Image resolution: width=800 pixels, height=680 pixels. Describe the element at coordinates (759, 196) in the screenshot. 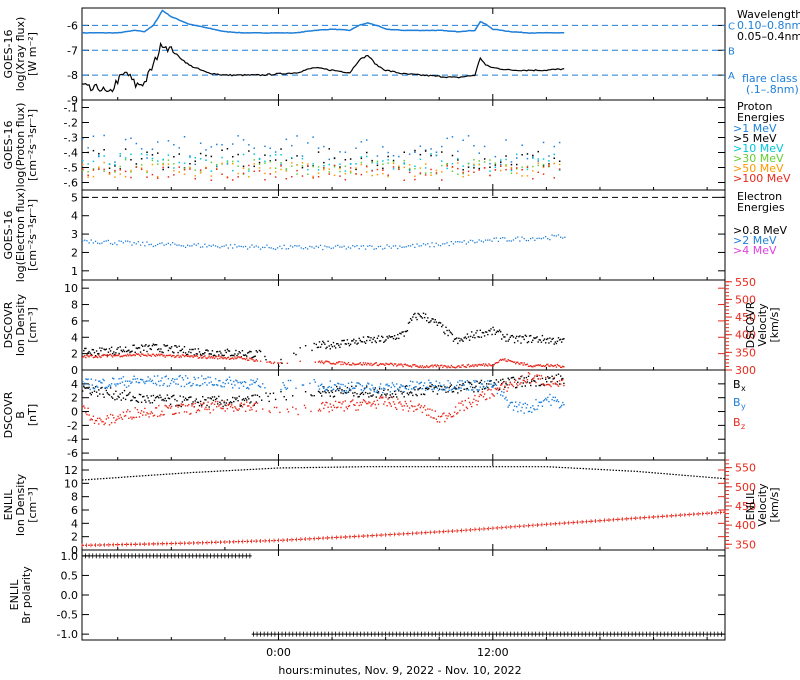

I see `legend-title: Electron` at that location.